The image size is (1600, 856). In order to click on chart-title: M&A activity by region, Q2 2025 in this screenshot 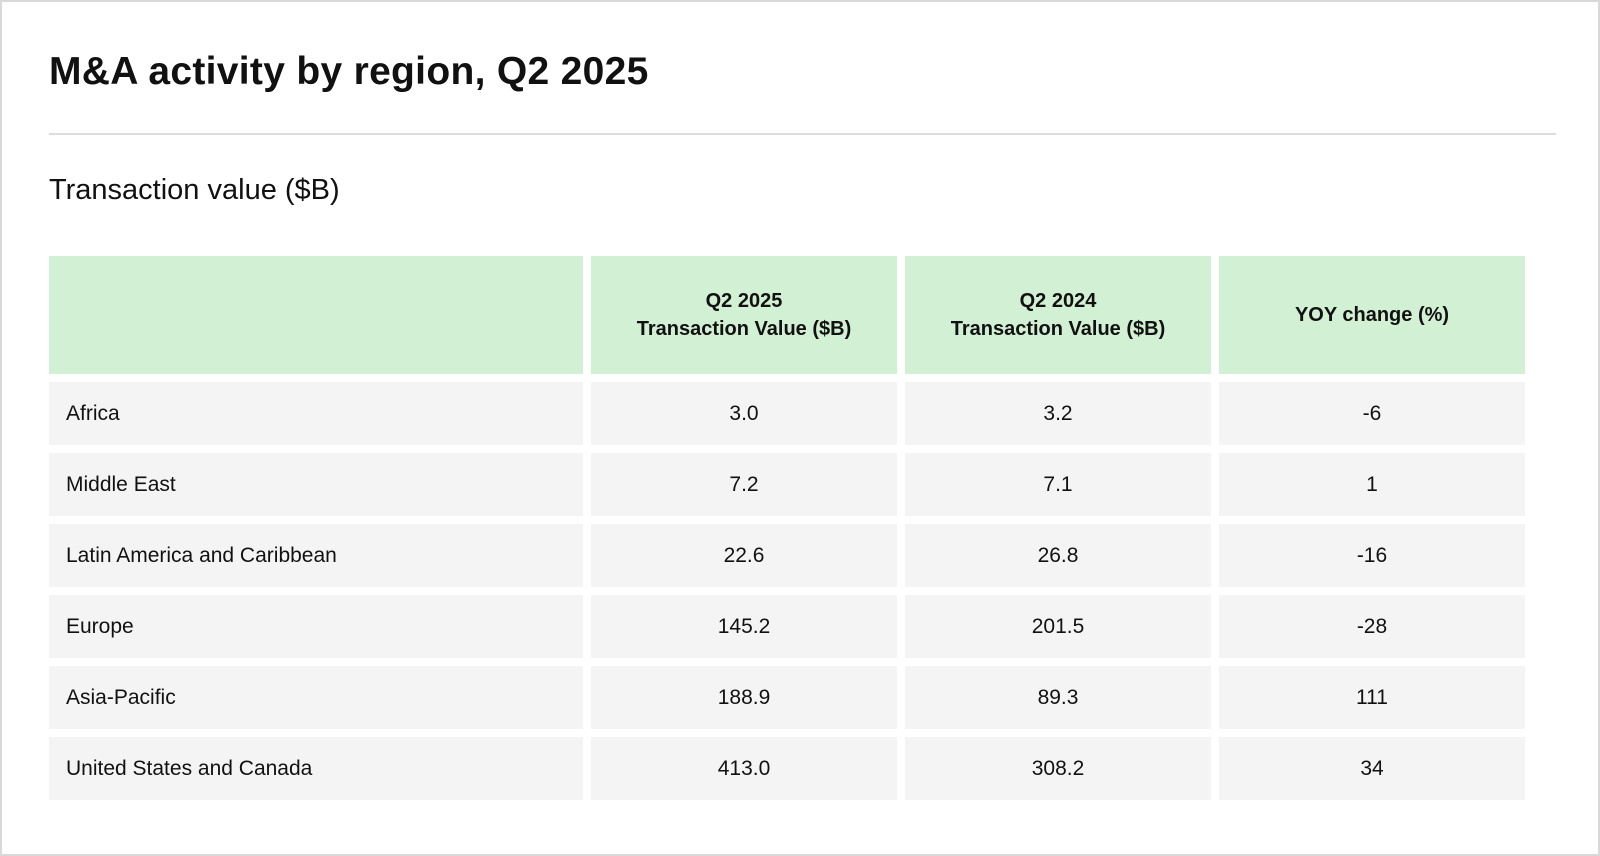, I will do `click(349, 71)`.